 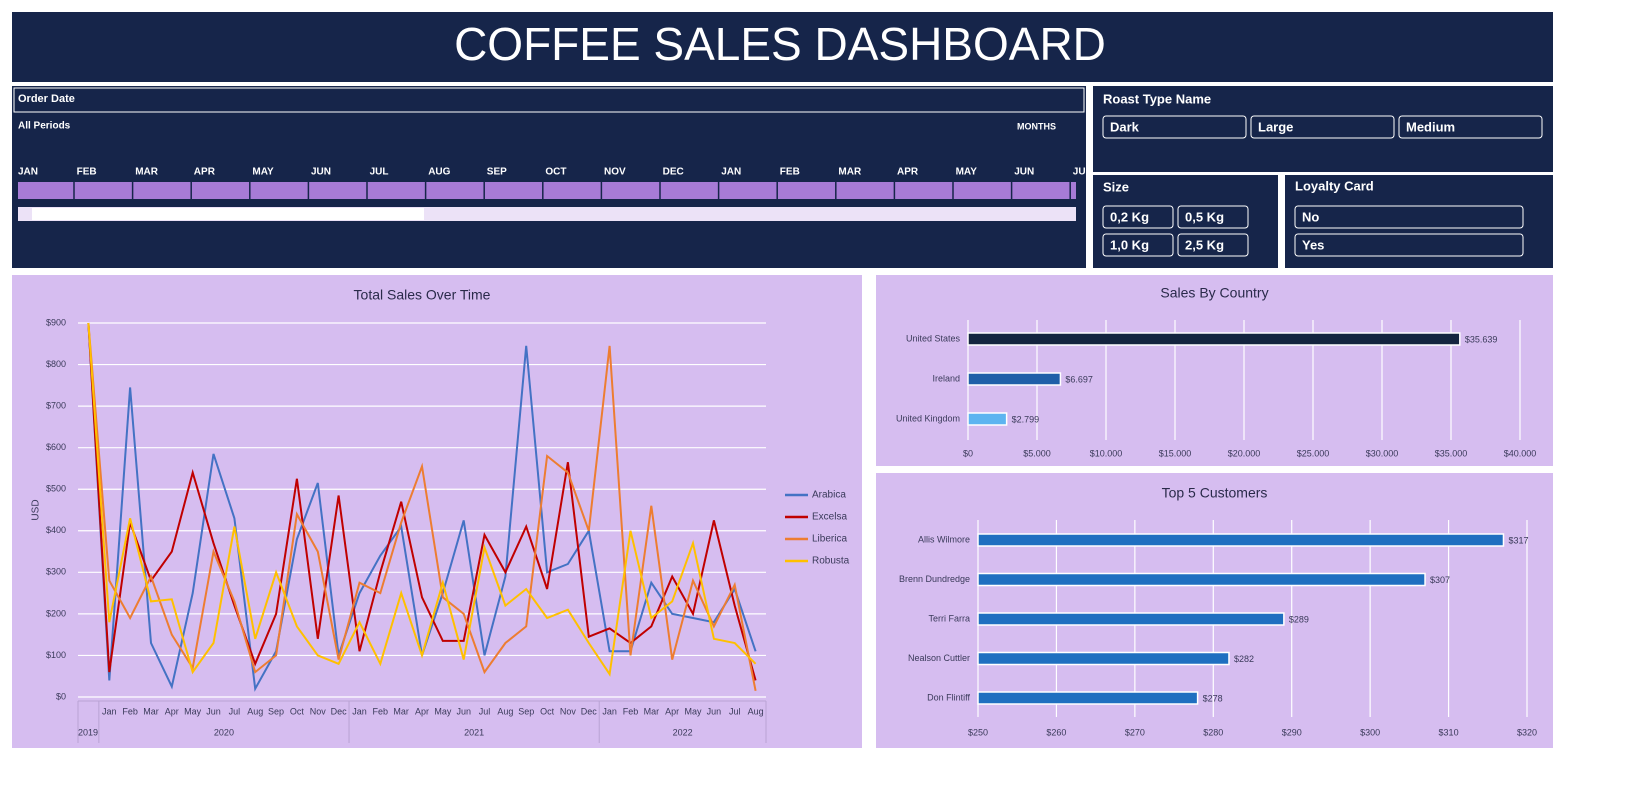 I want to click on data-label: $6.697, so click(x=1079, y=379).